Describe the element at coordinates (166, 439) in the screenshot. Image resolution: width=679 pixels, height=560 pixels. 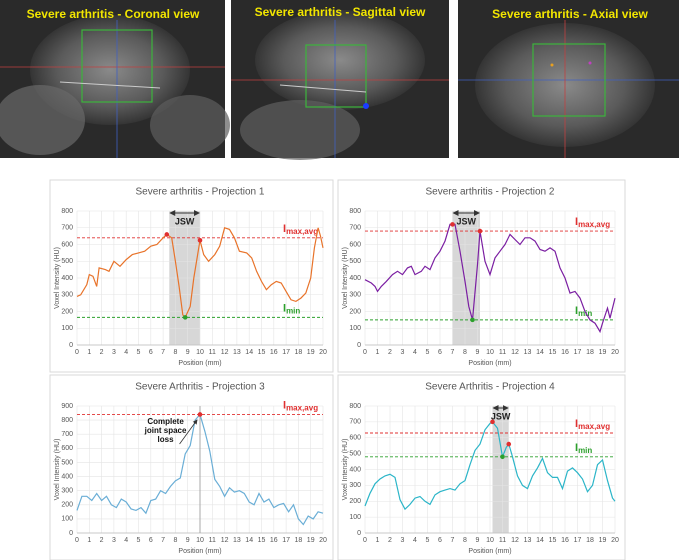
I see `annotation: loss` at that location.